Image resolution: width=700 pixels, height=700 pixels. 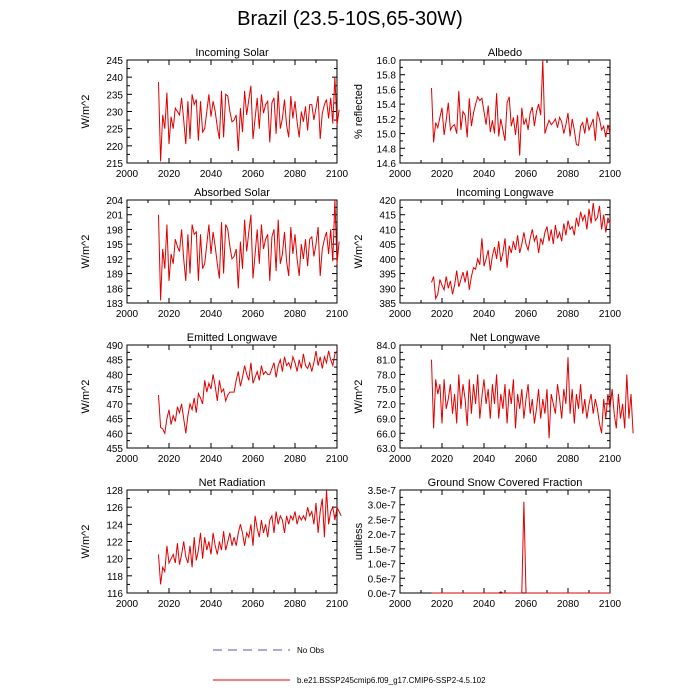 I want to click on y-tick-label: 2.5e-7, so click(x=382, y=520).